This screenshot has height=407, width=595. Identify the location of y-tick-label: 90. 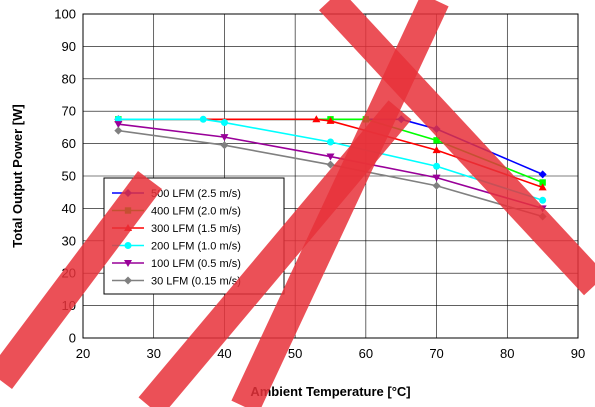
(69, 46).